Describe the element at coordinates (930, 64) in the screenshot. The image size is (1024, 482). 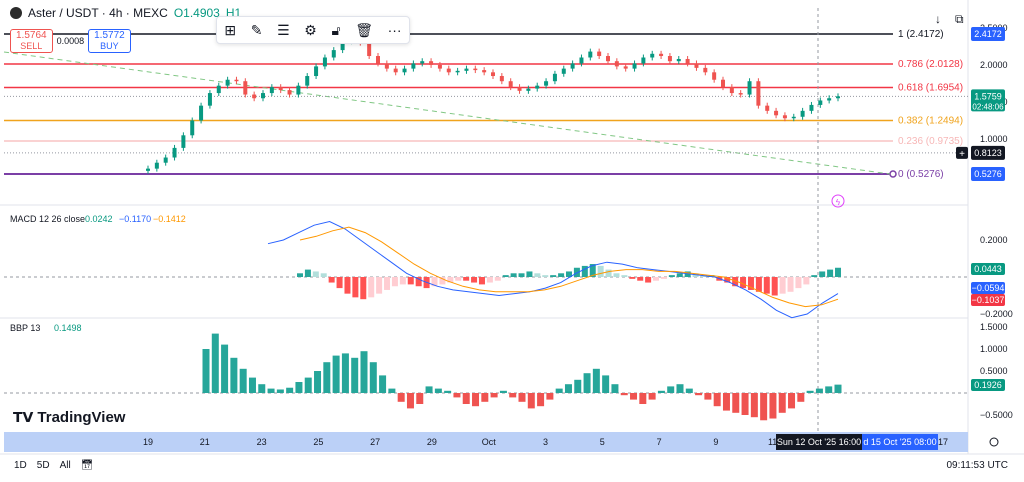
I see `fib-level-label: 0.786 (2.0128)` at that location.